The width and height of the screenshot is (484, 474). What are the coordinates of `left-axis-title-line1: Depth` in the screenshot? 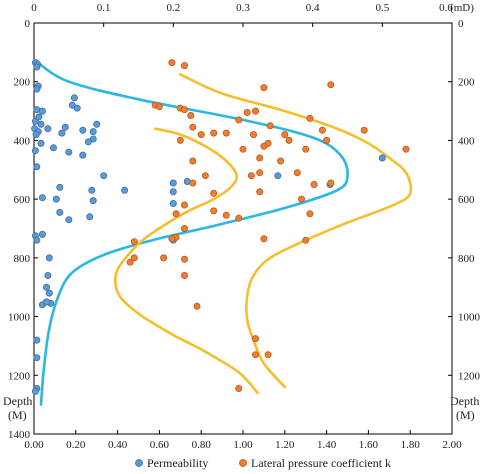 It's located at (17, 401).